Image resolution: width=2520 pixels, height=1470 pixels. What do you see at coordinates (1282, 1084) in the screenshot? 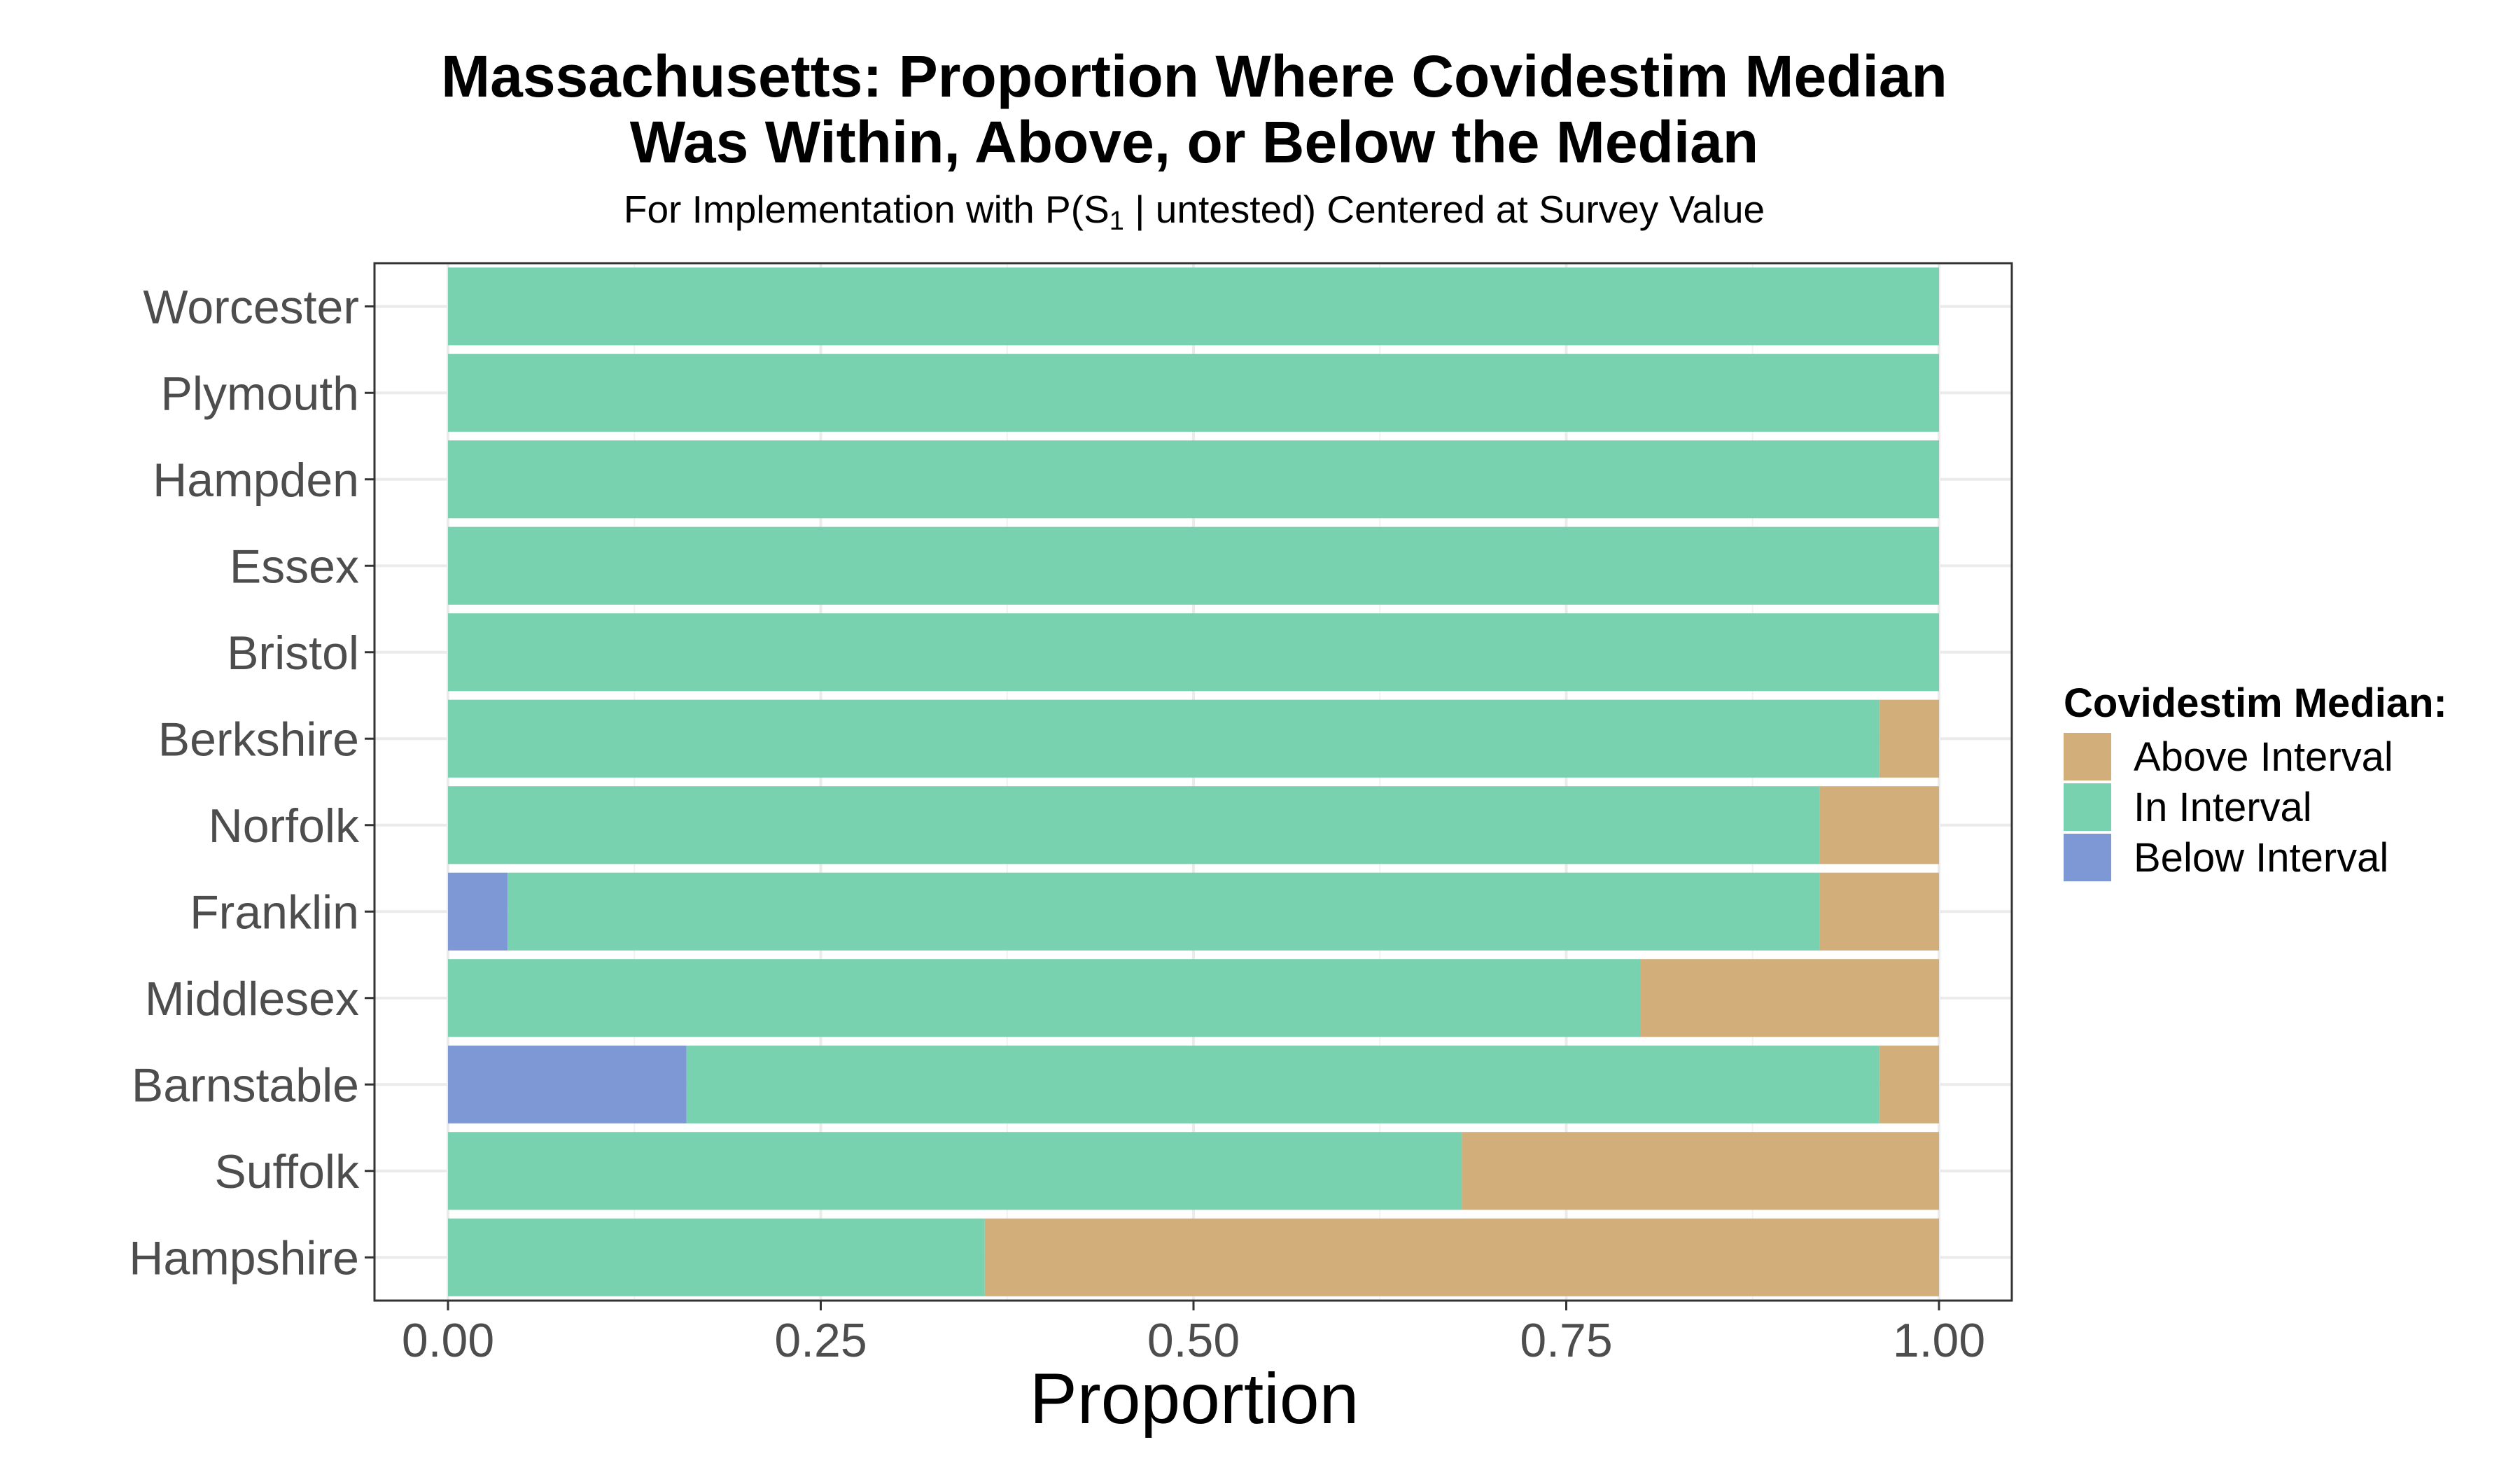
I see `bar-in-interval-barnstable` at bounding box center [1282, 1084].